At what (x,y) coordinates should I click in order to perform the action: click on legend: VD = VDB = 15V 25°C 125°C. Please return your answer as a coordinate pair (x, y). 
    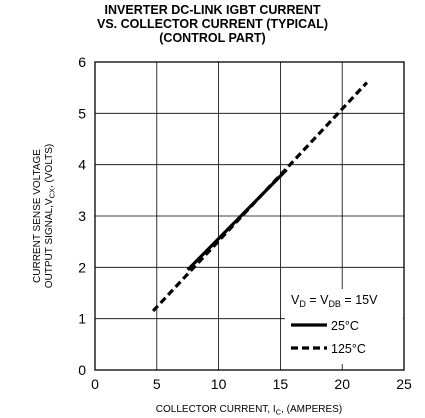
    Looking at the image, I should click on (344, 326).